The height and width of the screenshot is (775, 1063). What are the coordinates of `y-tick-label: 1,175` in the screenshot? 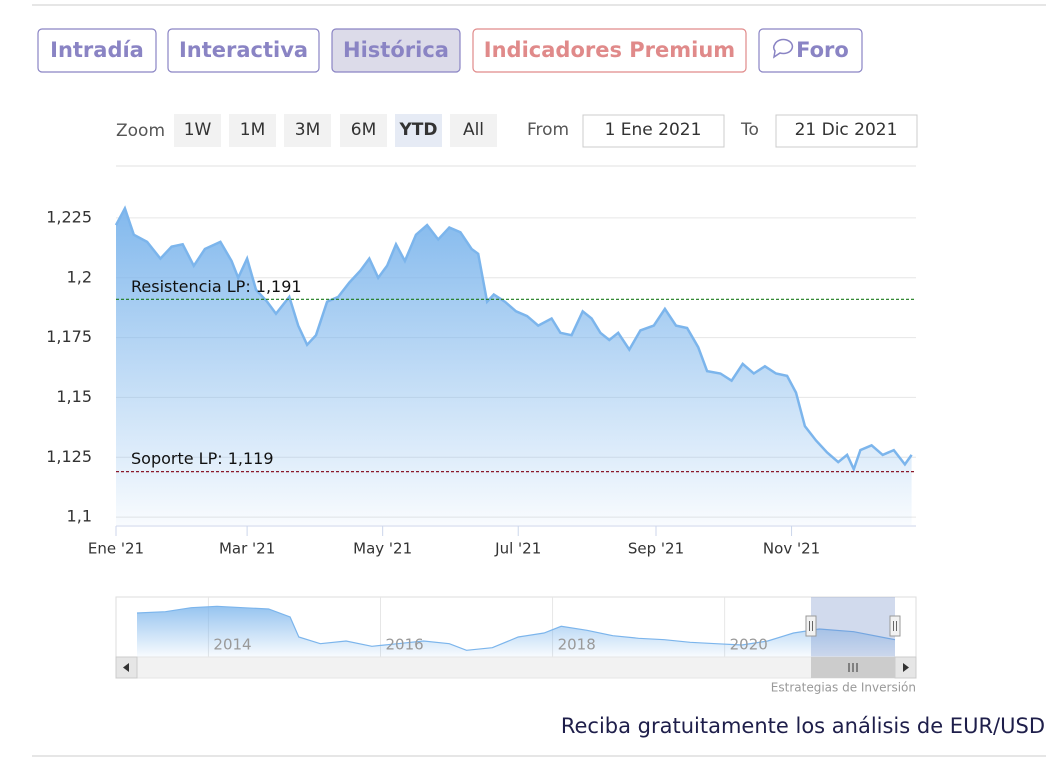 It's located at (69, 336).